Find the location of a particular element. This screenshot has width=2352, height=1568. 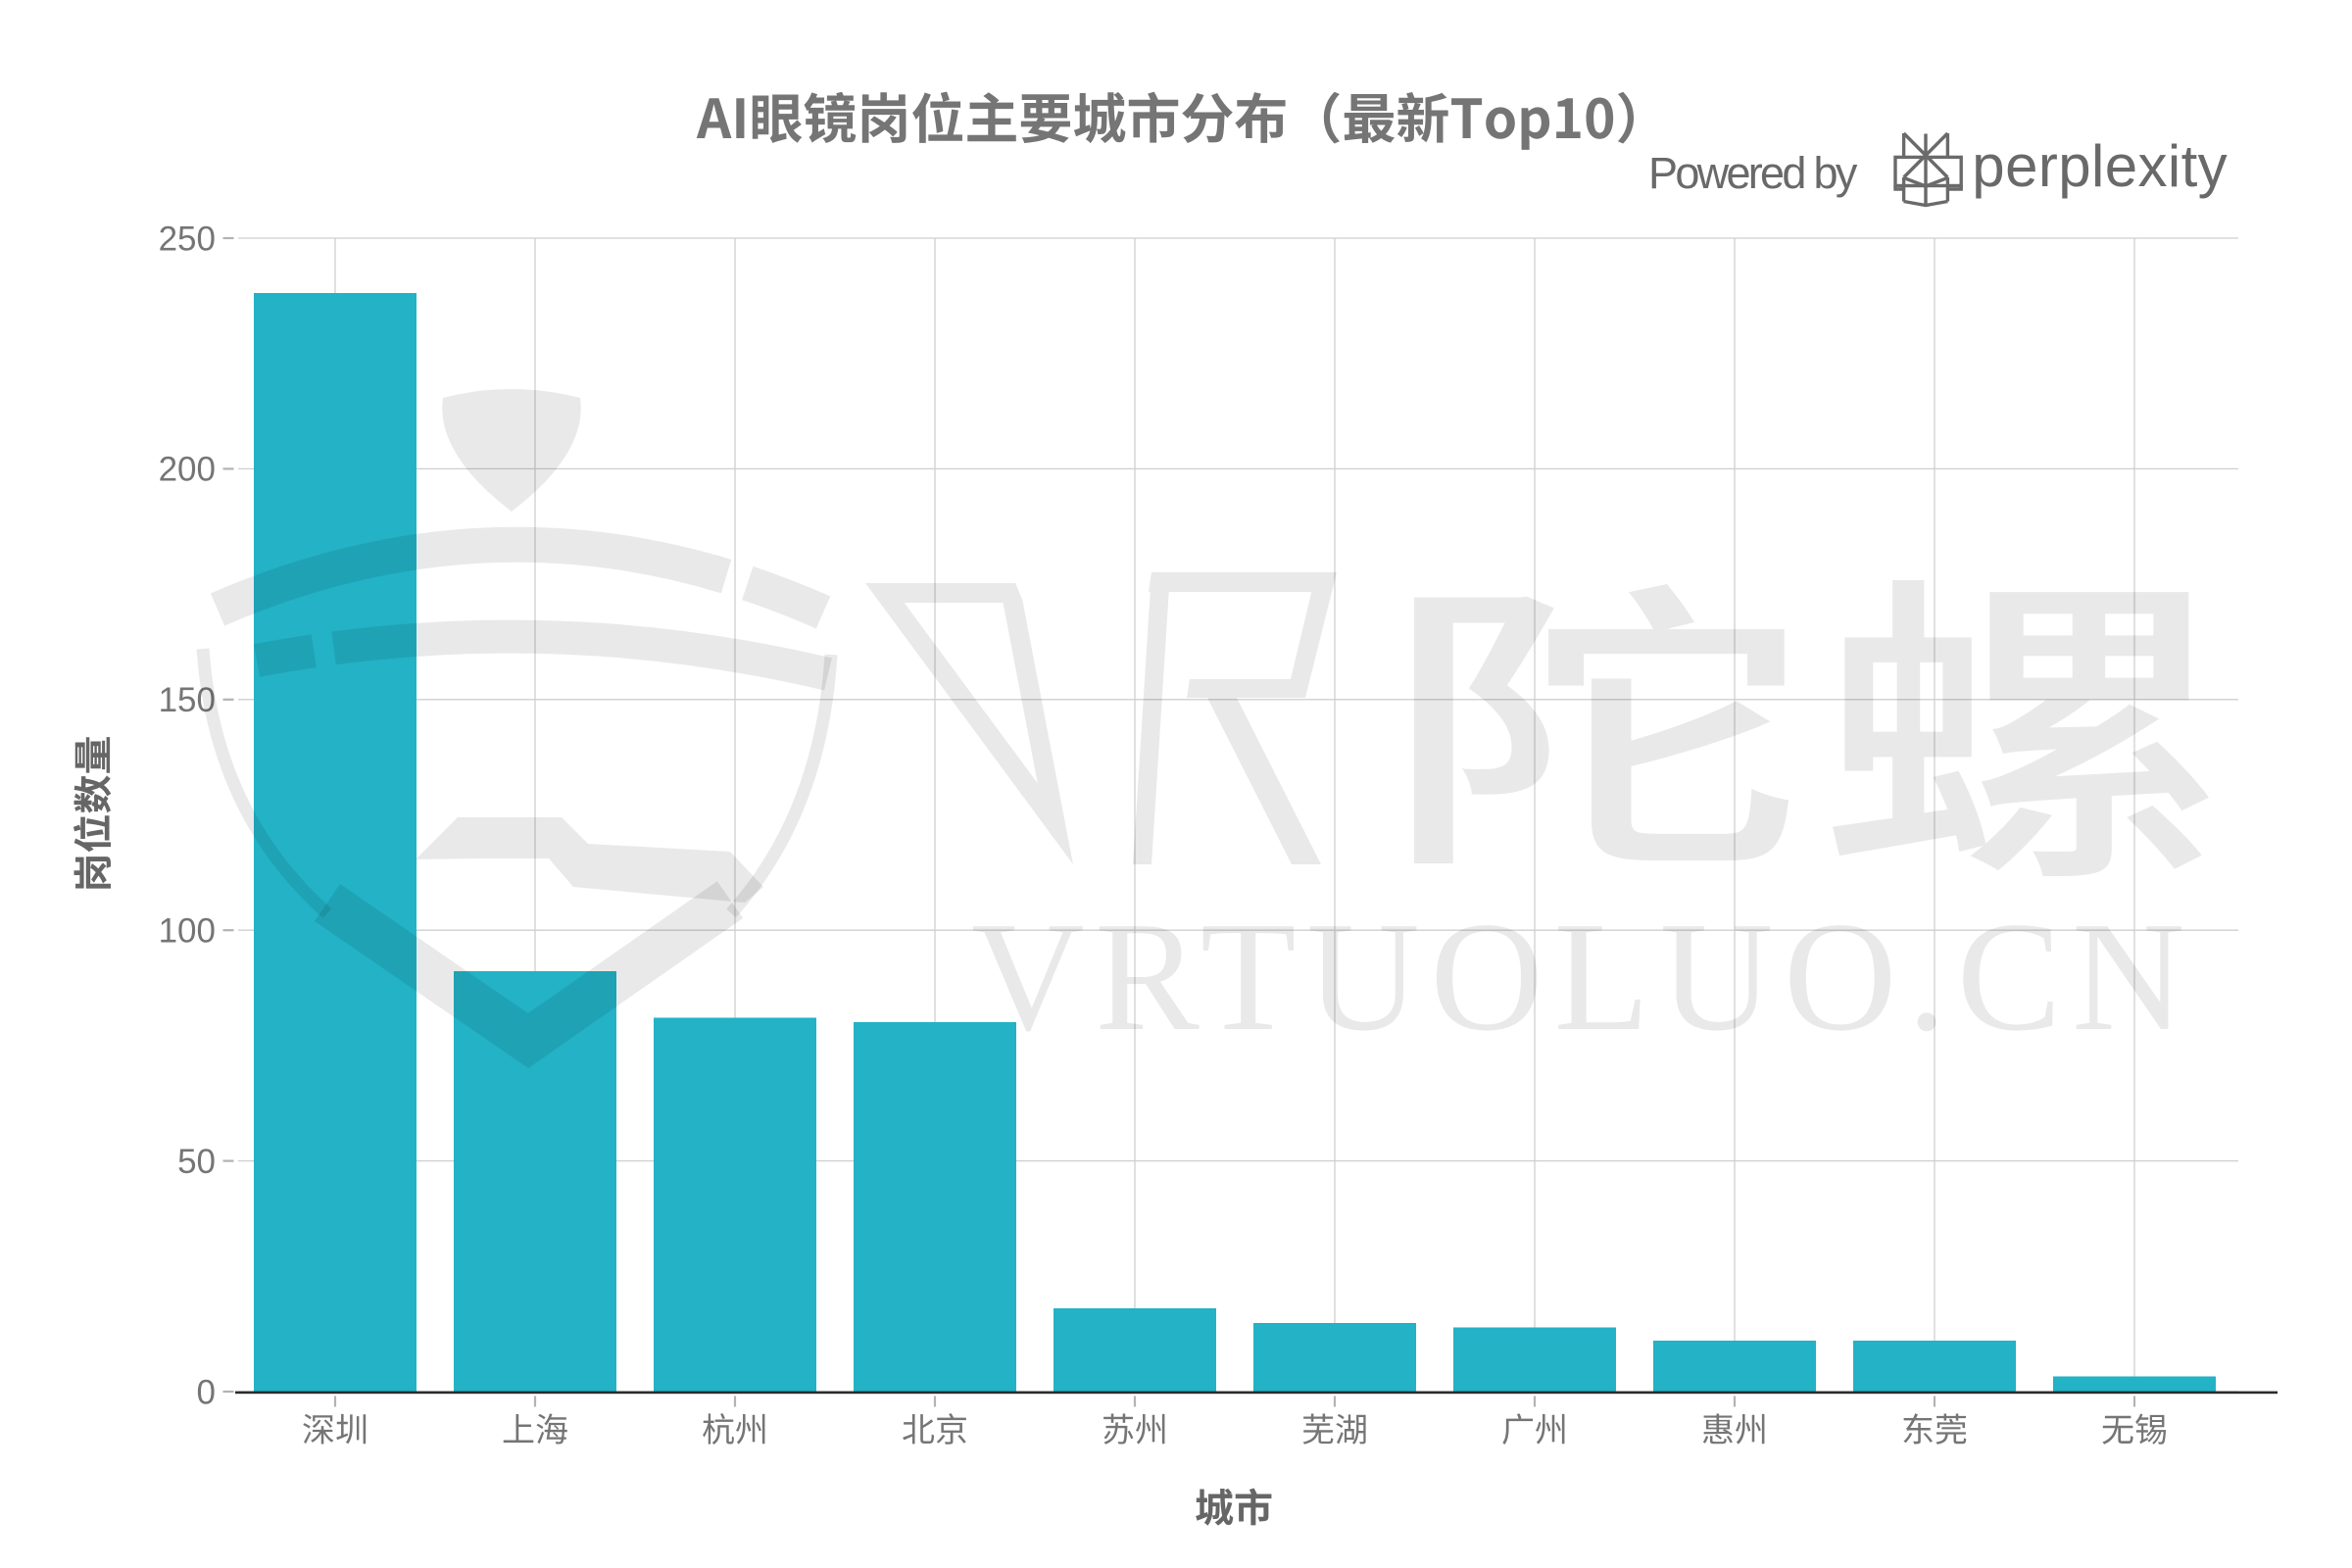

svg-text: 150 is located at coordinates (187, 700).